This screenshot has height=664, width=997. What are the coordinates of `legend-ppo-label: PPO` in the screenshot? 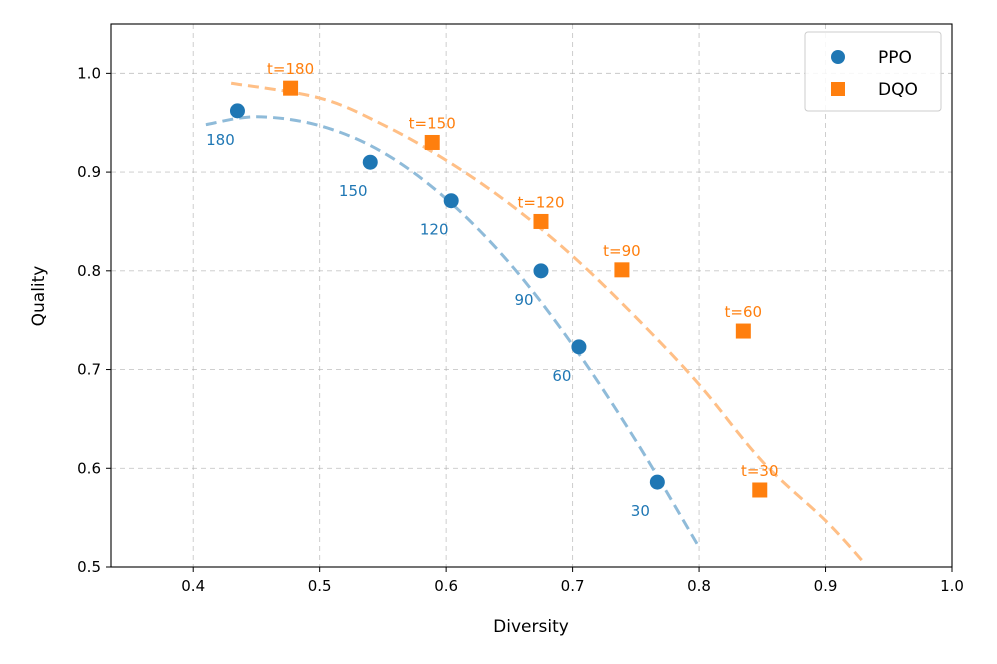 It's located at (895, 58).